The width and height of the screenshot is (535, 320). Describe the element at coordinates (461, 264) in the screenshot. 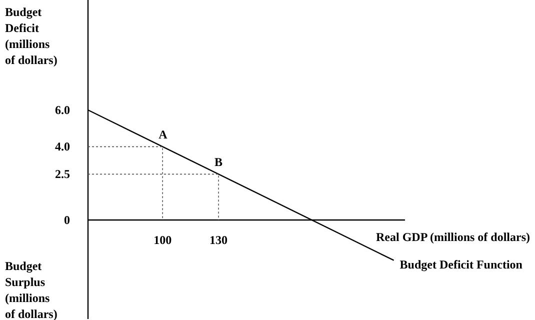

I see `series-label: Budget Deficit Function` at that location.